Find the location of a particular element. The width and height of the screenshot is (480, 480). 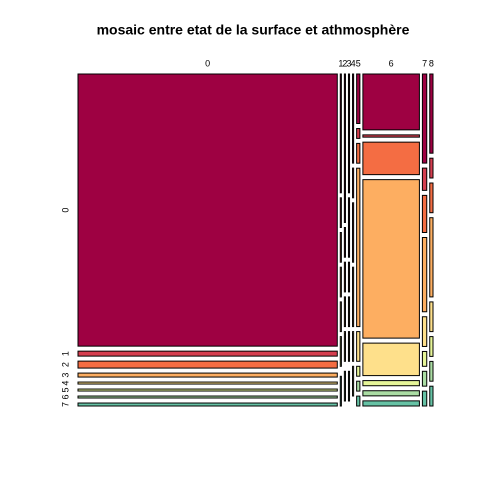

y-category-label: 3 is located at coordinates (65, 375).